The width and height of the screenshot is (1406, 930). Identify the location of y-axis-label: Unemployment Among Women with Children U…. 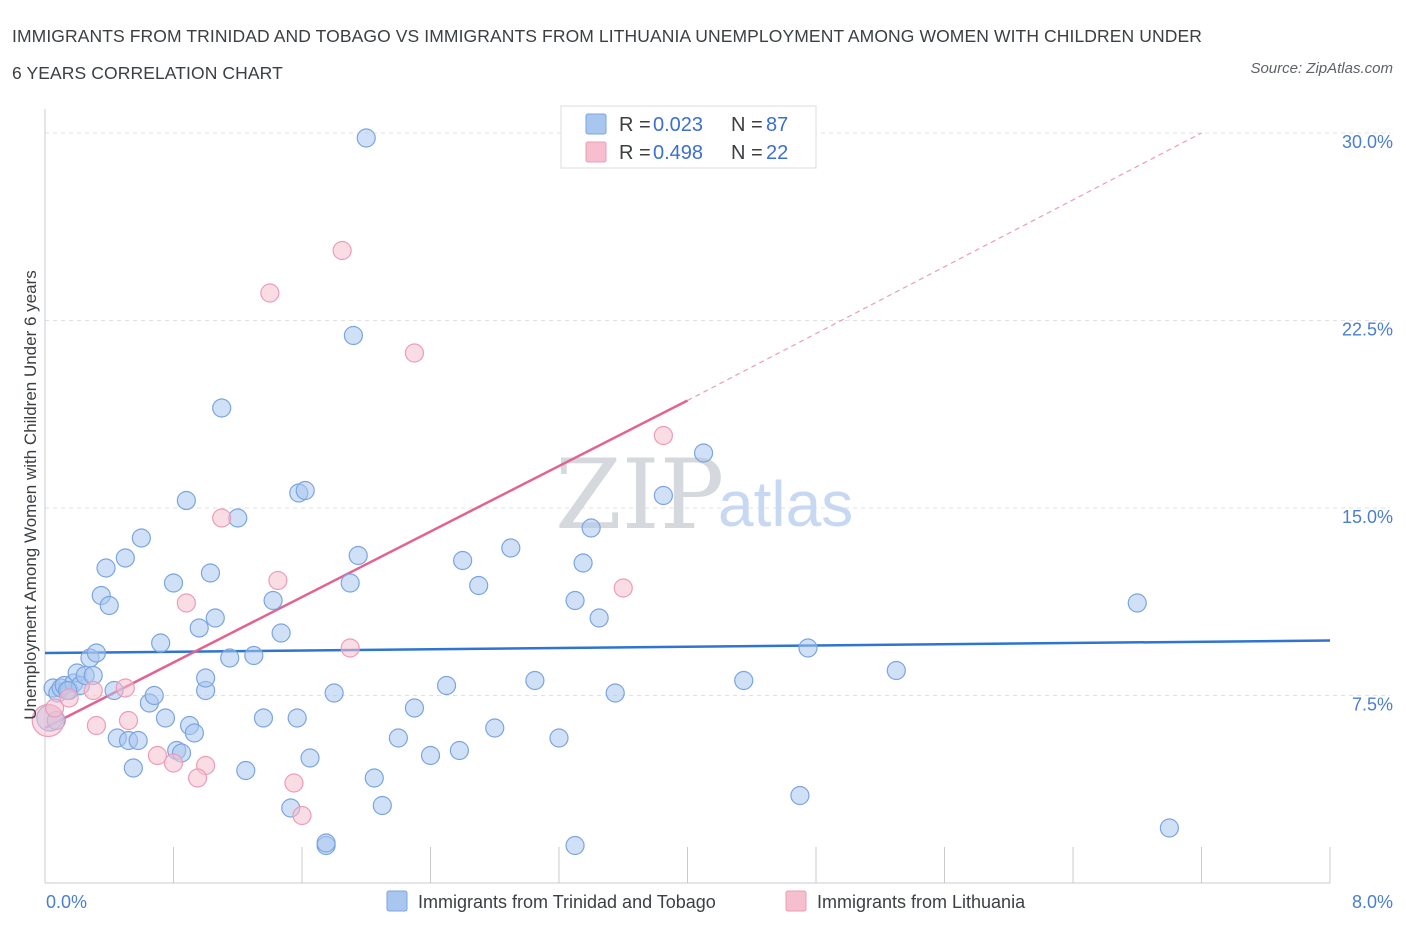
(30, 494).